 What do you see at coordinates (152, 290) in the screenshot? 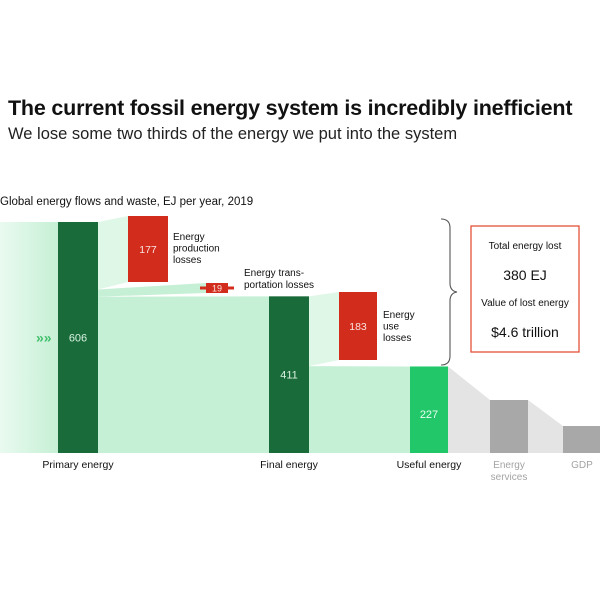
I see `flow-transport-loss` at bounding box center [152, 290].